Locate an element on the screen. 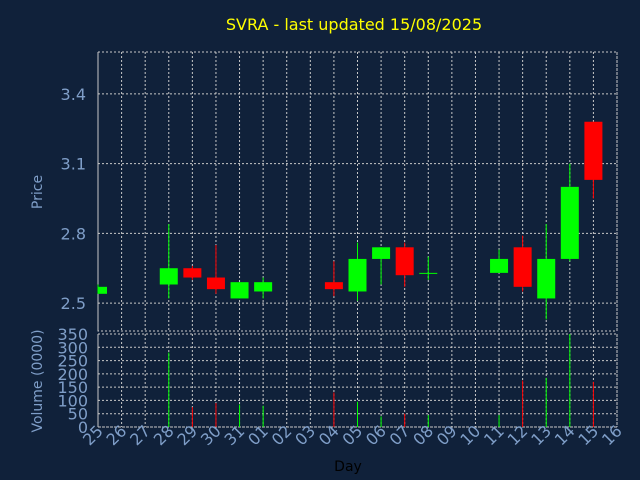  price-tick-label: 3.4 is located at coordinates (73, 94).